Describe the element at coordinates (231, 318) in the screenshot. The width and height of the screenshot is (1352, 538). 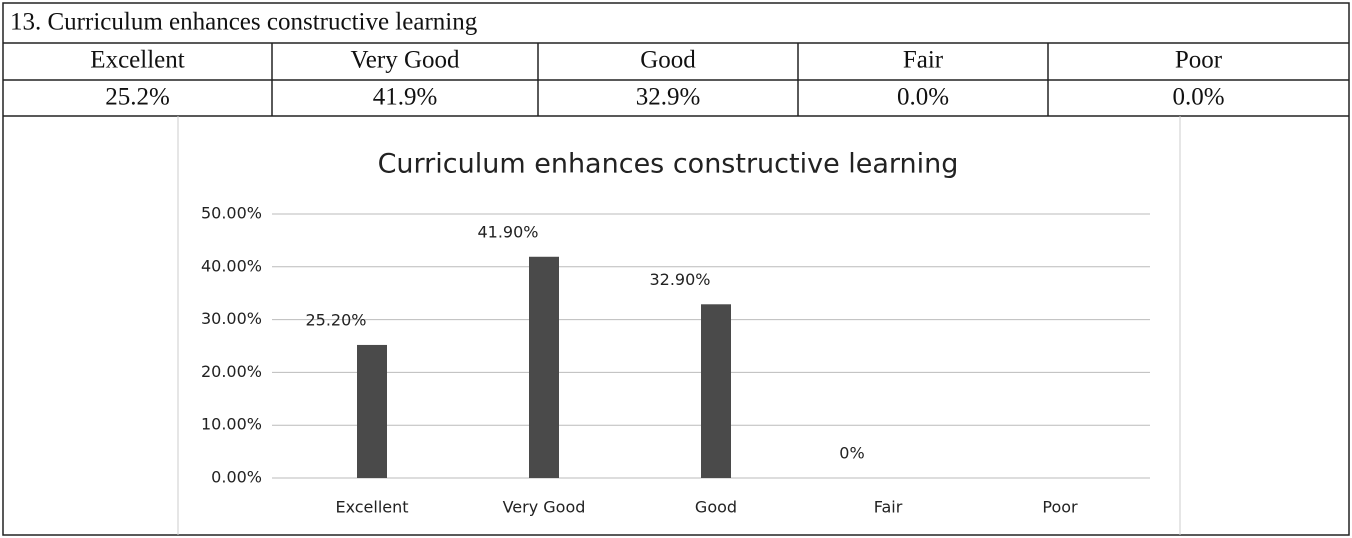
I see `y-tick-label: 30.00%` at that location.